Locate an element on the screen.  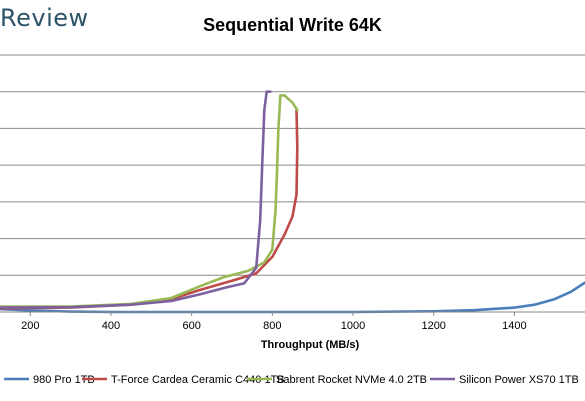
x-tick-label: 400 is located at coordinates (111, 326).